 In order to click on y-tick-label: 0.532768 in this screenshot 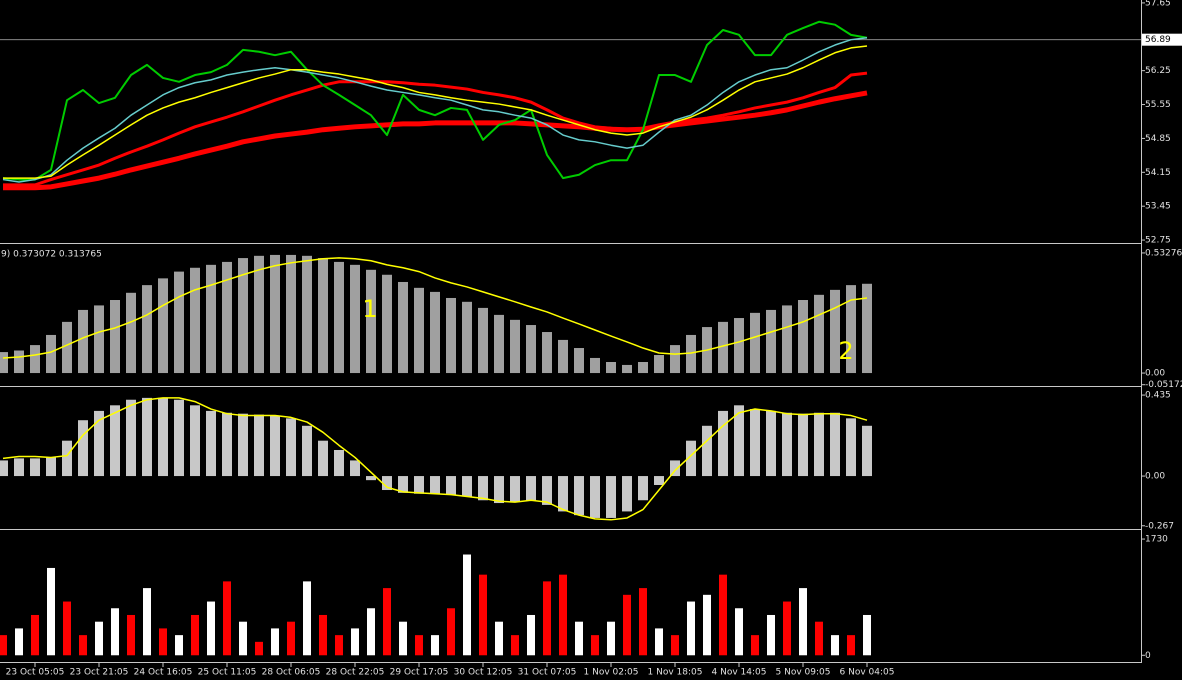, I will do `click(1163, 253)`.